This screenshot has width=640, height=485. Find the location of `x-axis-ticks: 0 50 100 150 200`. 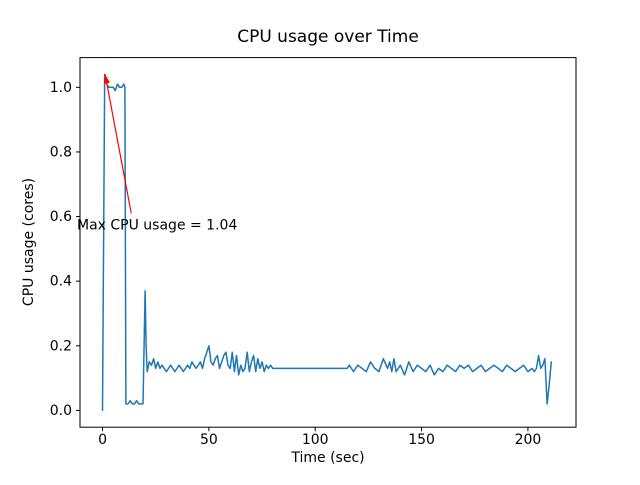

x-axis-ticks: 0 50 100 150 200 is located at coordinates (319, 437).